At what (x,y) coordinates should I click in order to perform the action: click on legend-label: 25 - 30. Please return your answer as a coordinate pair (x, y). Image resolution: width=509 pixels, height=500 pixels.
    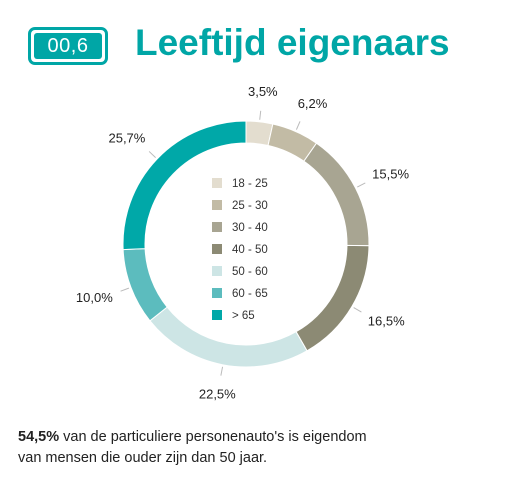
    Looking at the image, I should click on (250, 206).